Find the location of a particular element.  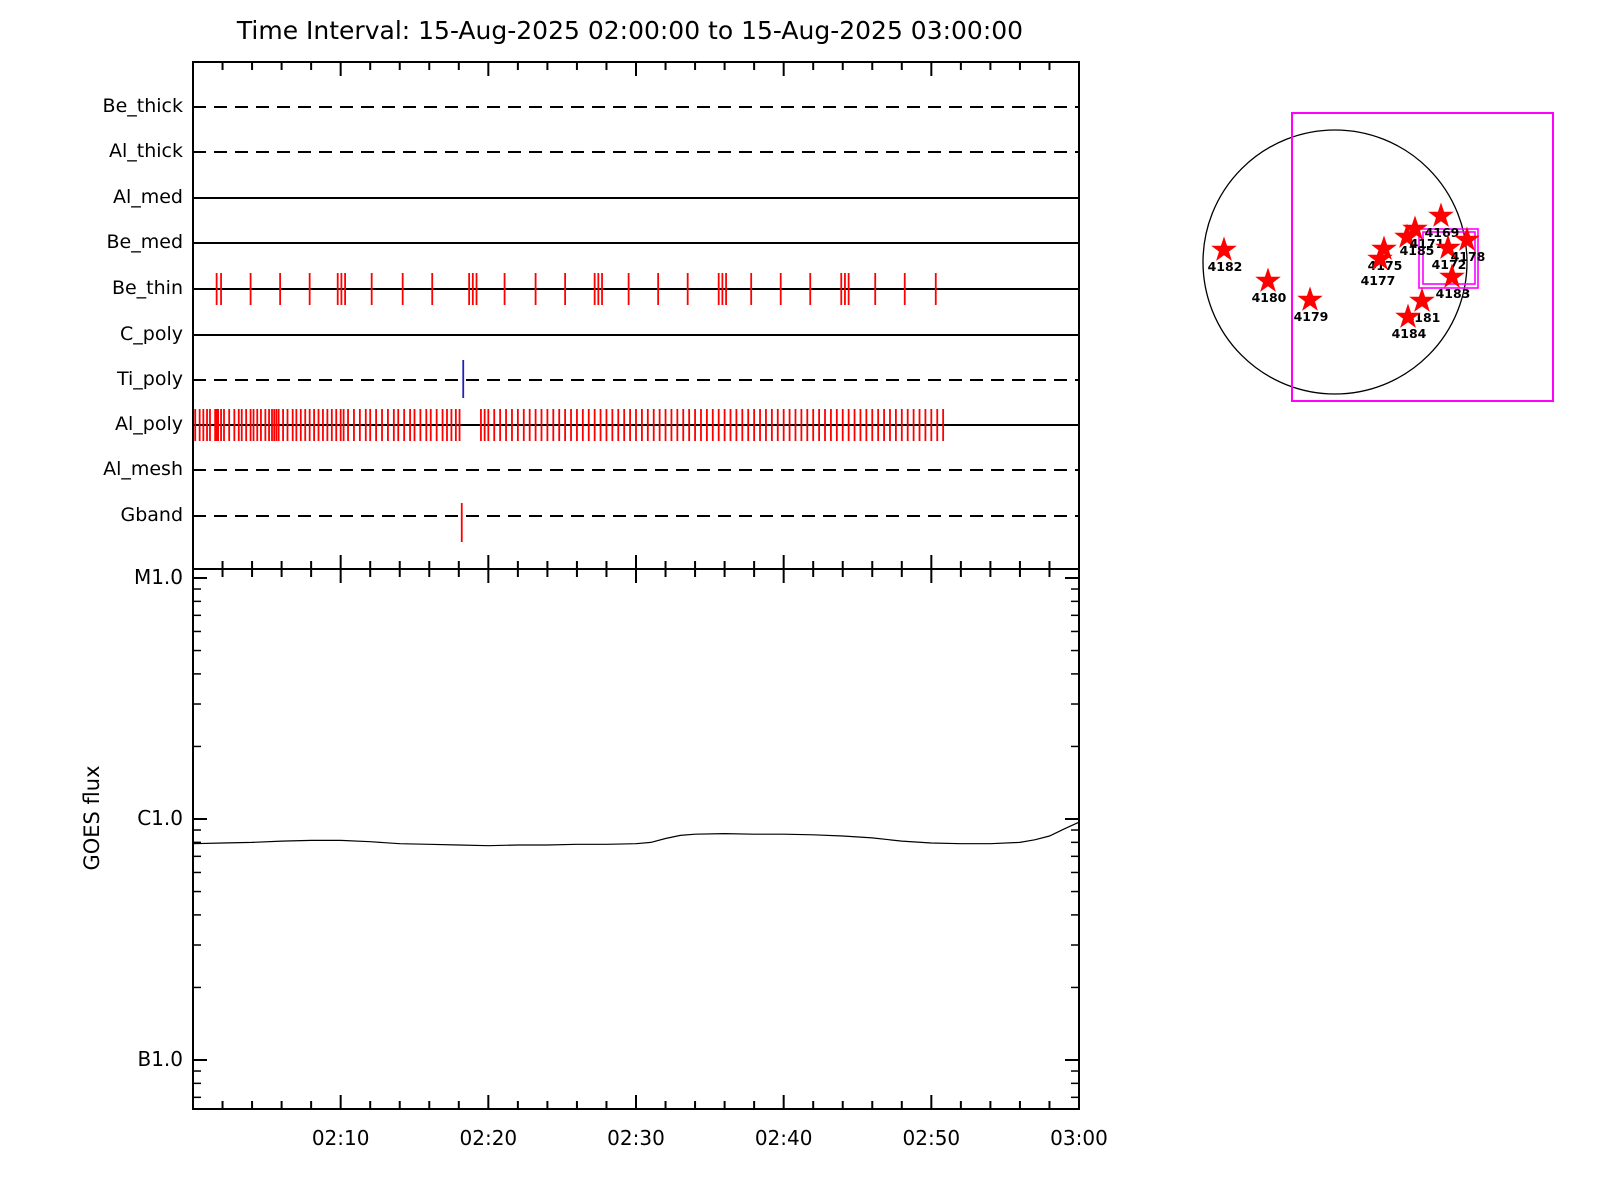

filter-label-Gband: Gband is located at coordinates (151, 515).